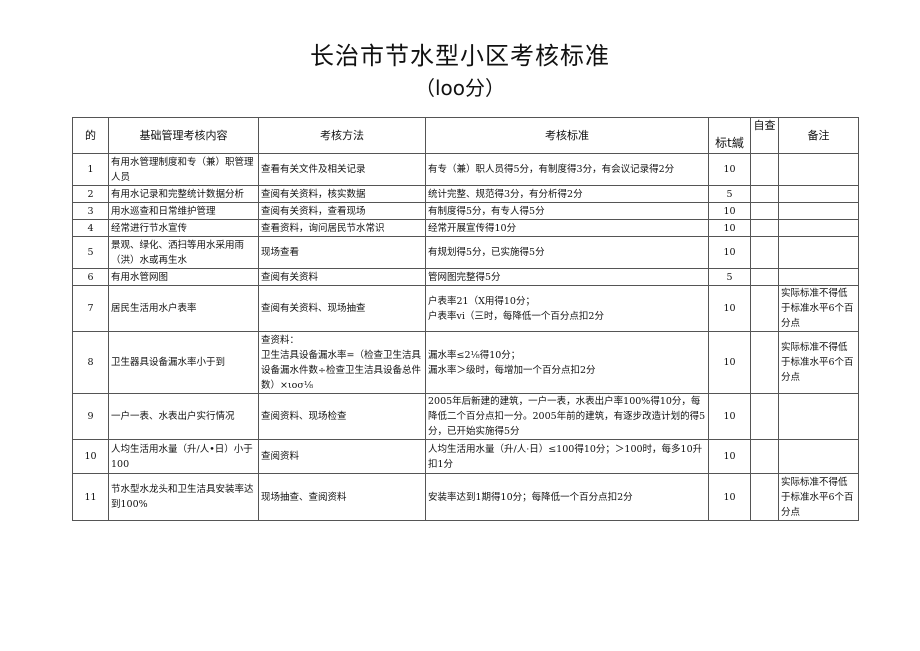 This screenshot has height=651, width=920. I want to click on row-number: 2, so click(90, 194).